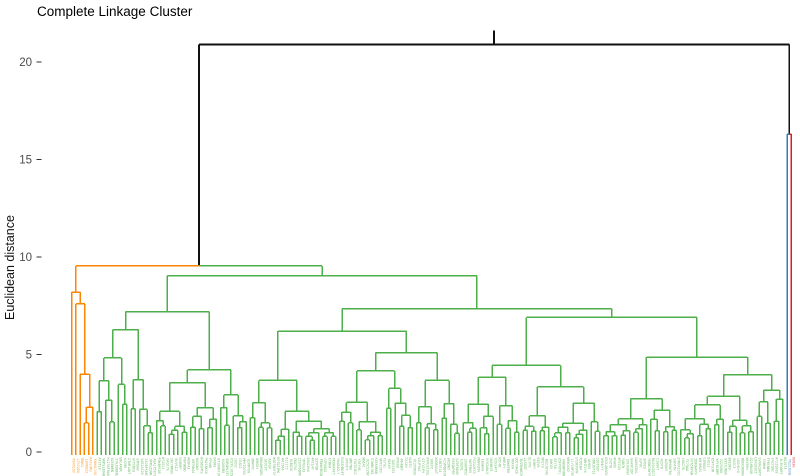  I want to click on y-tick-label: 15, so click(25, 161).